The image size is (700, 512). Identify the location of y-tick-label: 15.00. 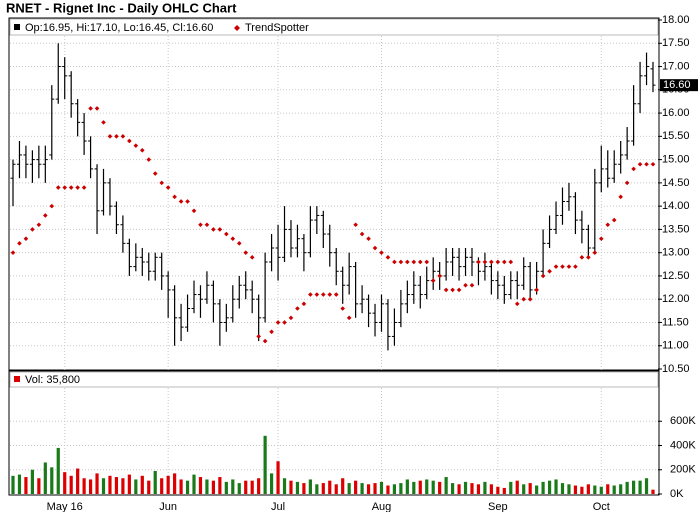
(676, 160).